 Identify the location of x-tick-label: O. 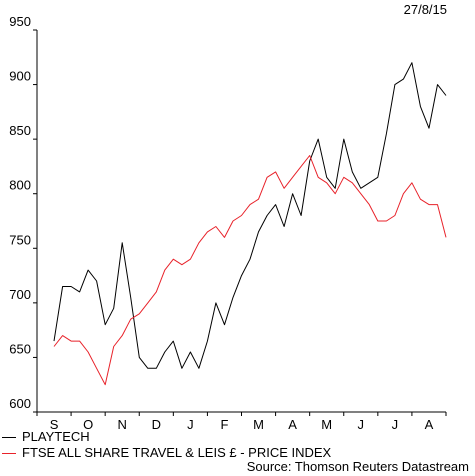
(88, 424).